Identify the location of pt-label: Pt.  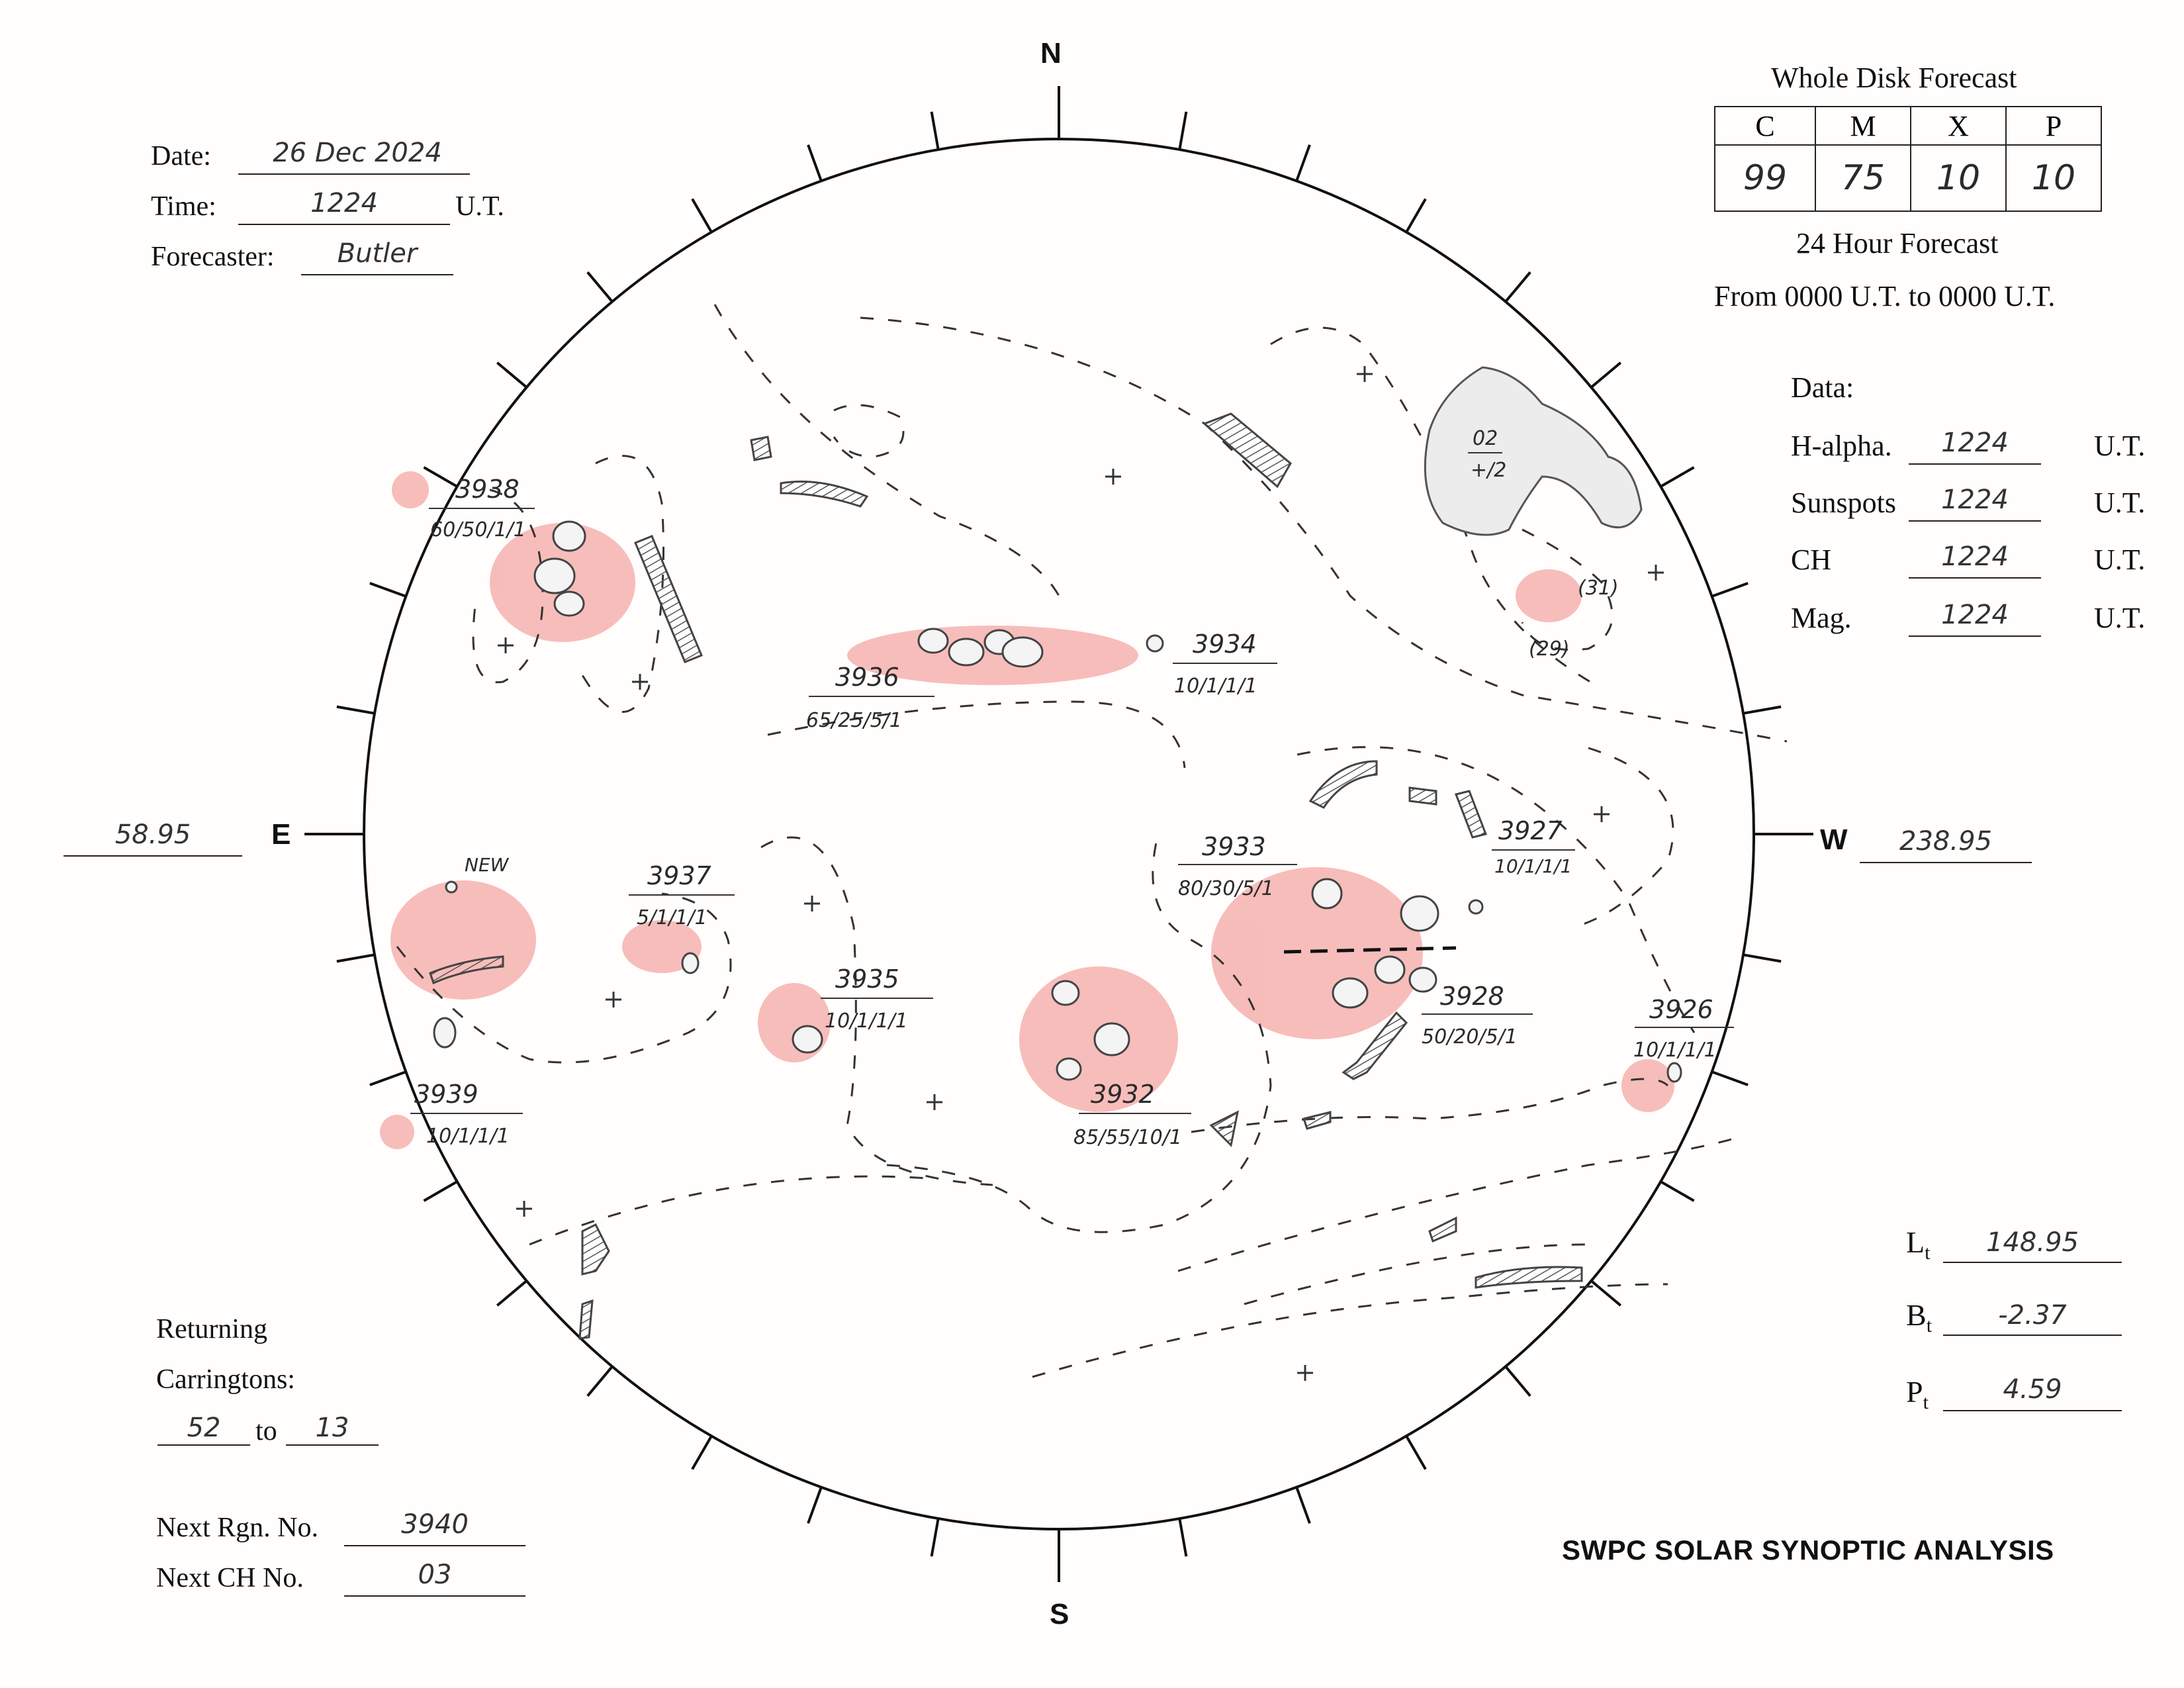
(1917, 1394).